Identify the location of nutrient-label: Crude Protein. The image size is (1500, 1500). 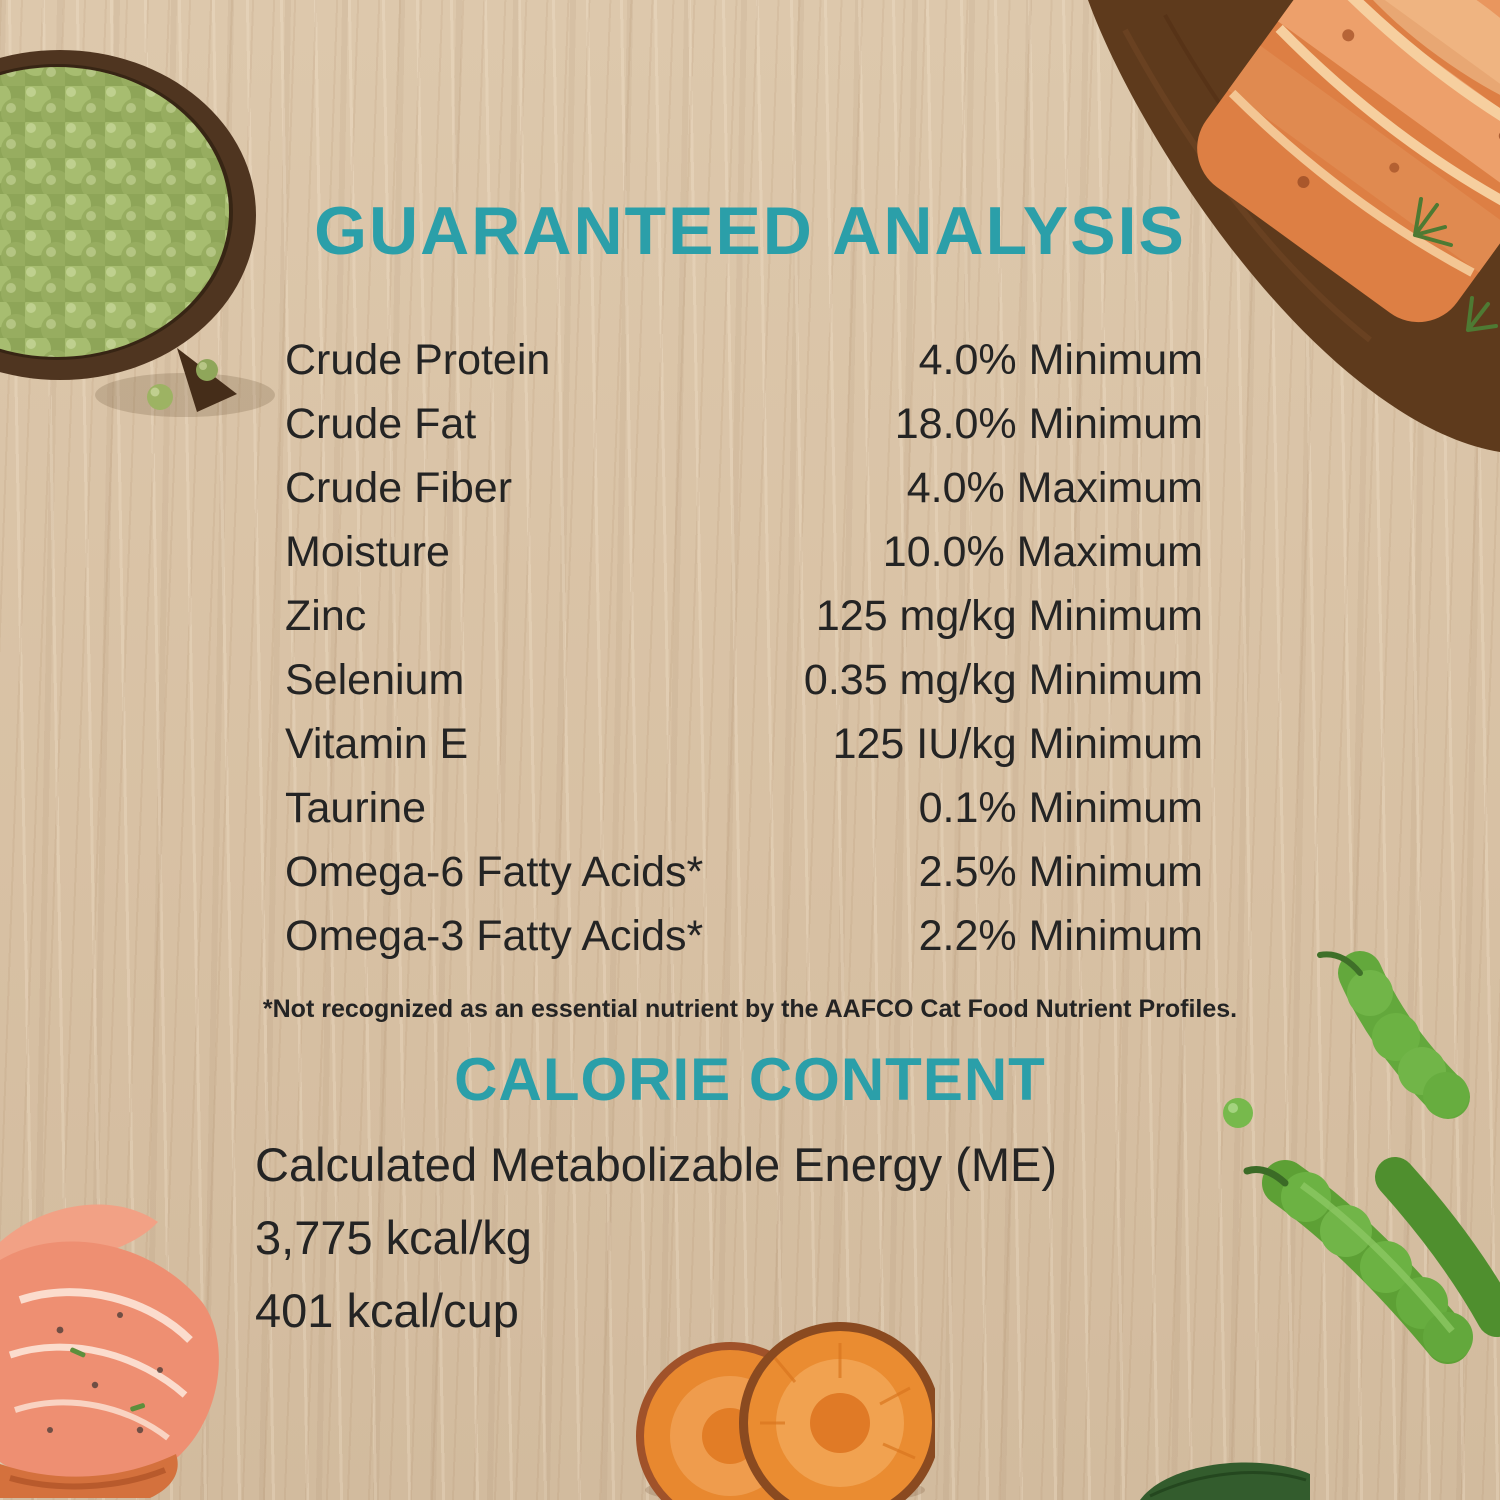
(418, 360).